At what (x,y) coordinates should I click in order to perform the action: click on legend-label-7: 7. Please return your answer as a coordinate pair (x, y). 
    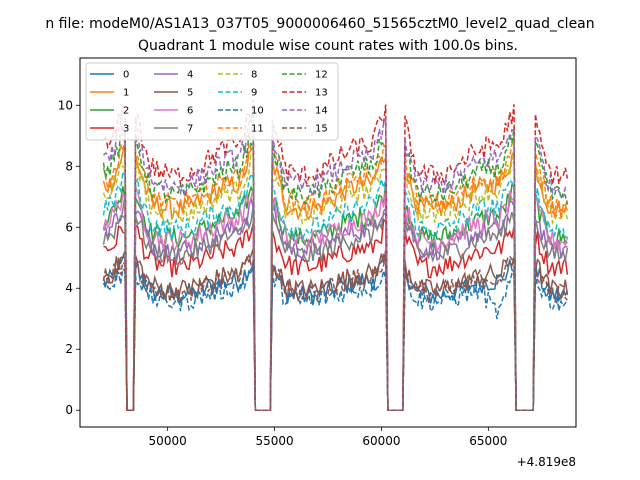
    Looking at the image, I should click on (190, 129).